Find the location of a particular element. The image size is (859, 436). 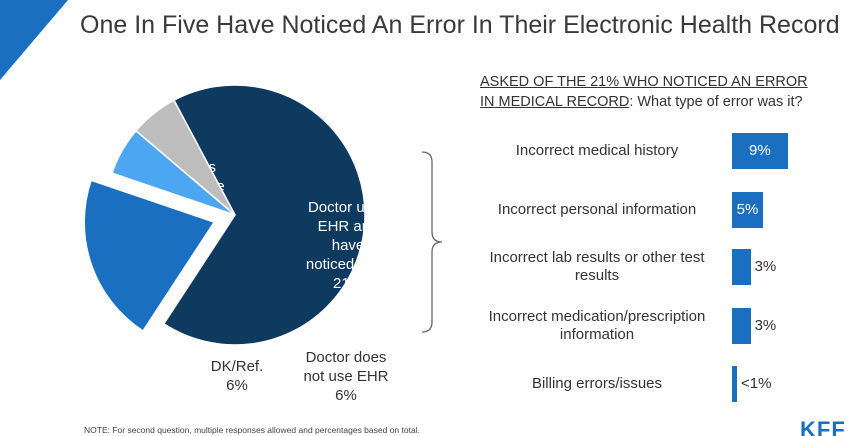

subheader-question: : What type of error was it? is located at coordinates (716, 102).